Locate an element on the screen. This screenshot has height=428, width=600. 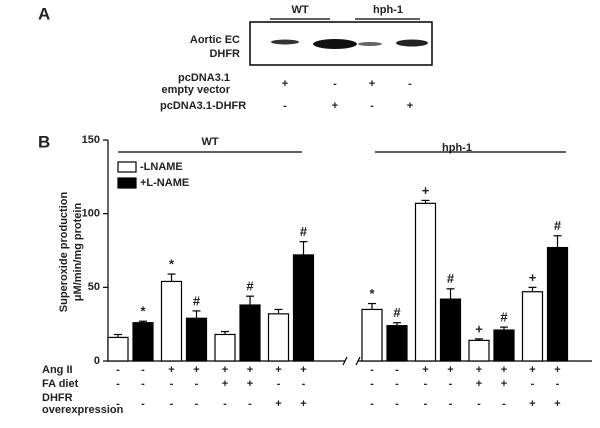
condition-label: FA diet is located at coordinates (60, 384).